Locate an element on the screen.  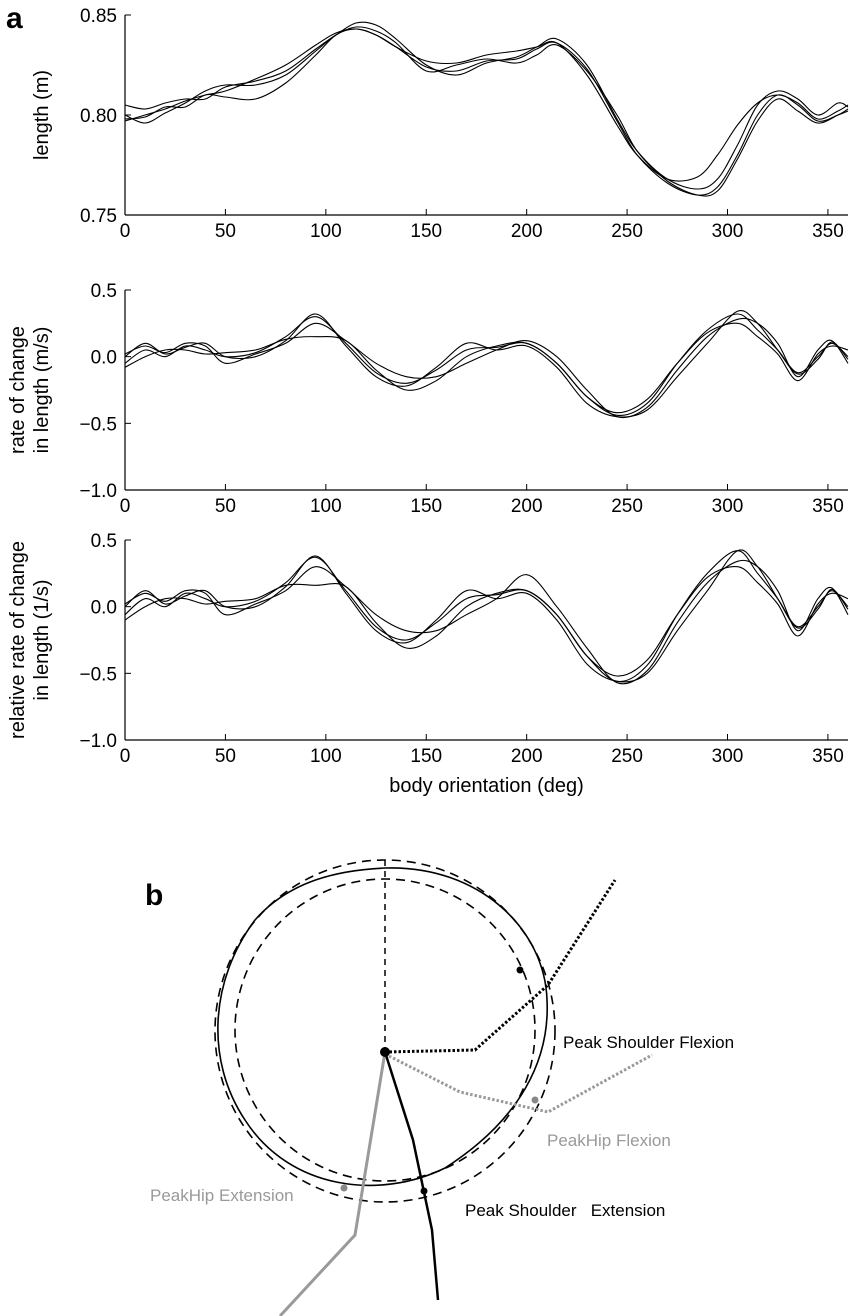
shoulder-extension-marker is located at coordinates (424, 1191).